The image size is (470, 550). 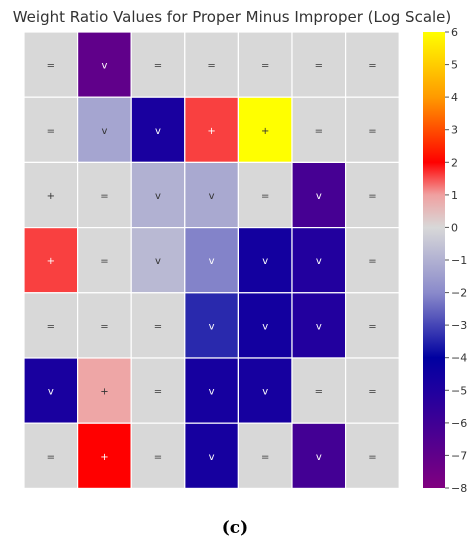 I want to click on colorbar-tick-label: −6, so click(x=459, y=423).